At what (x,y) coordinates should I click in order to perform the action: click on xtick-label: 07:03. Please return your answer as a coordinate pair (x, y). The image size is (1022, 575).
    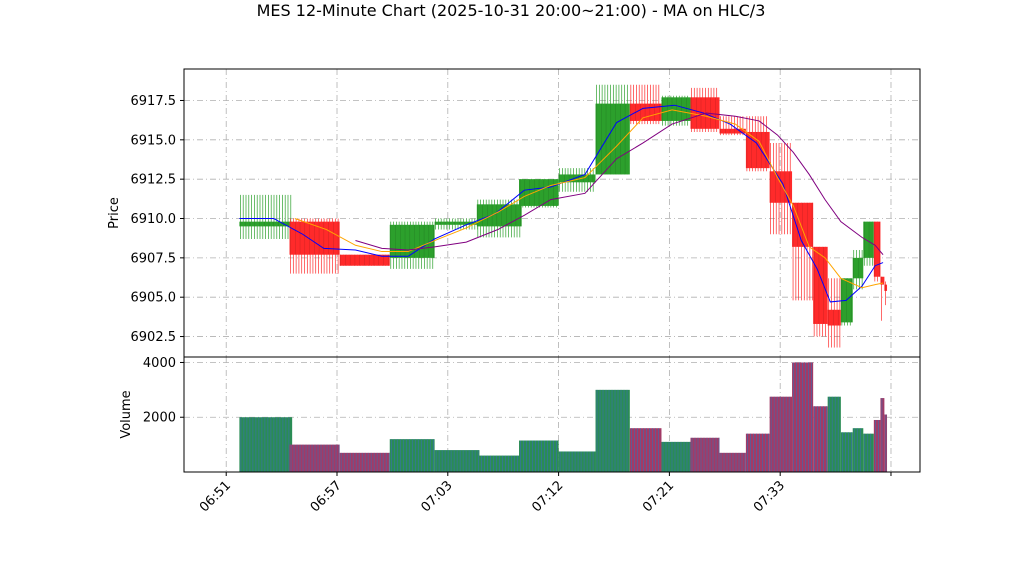
    Looking at the image, I should click on (437, 496).